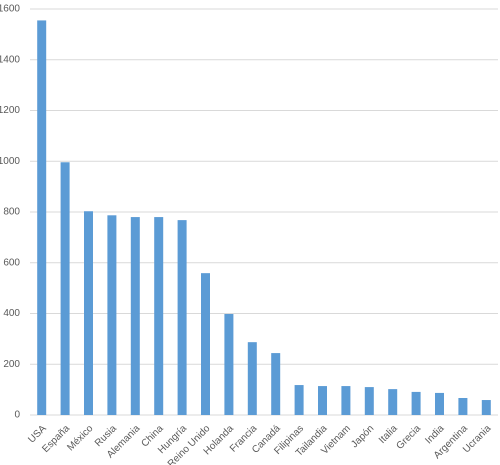 The width and height of the screenshot is (500, 465). What do you see at coordinates (80, 438) in the screenshot?
I see `x-tick-label: México` at bounding box center [80, 438].